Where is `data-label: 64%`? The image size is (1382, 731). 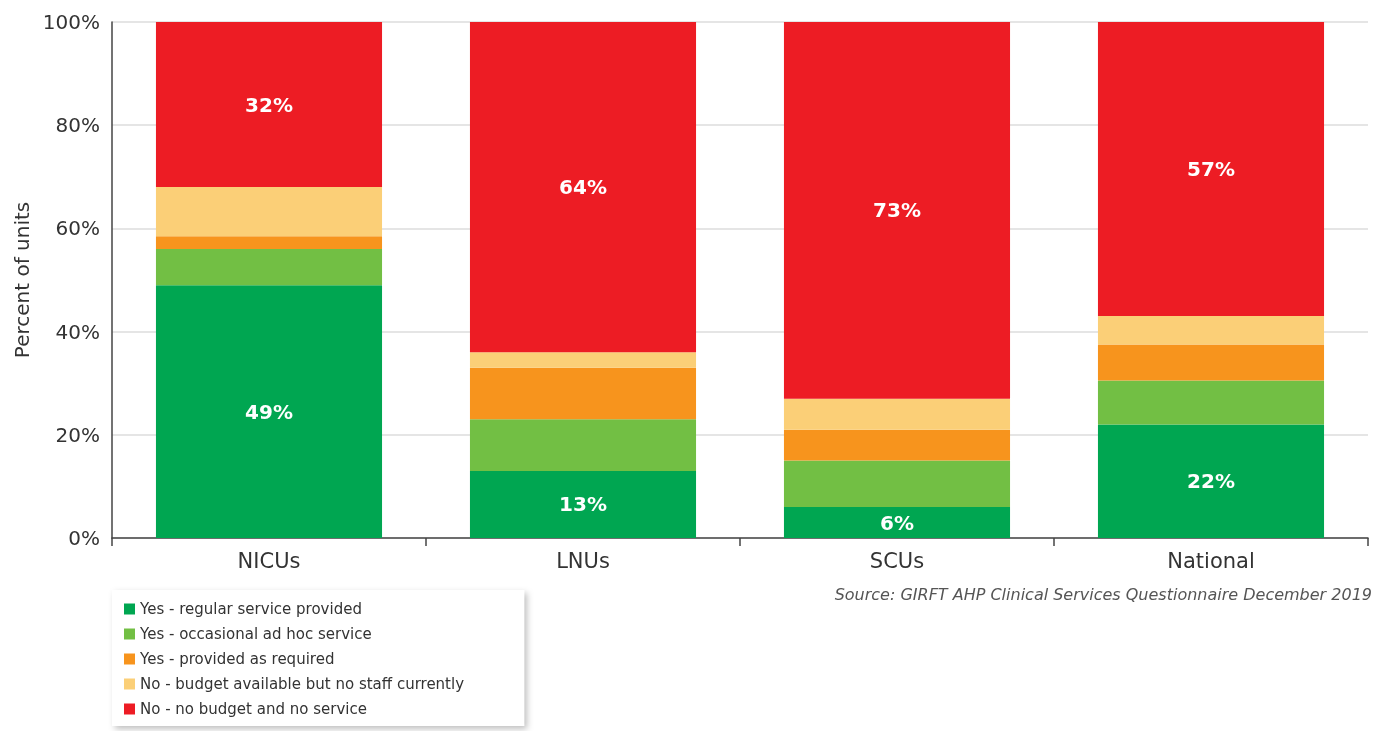
data-label: 64% is located at coordinates (583, 187).